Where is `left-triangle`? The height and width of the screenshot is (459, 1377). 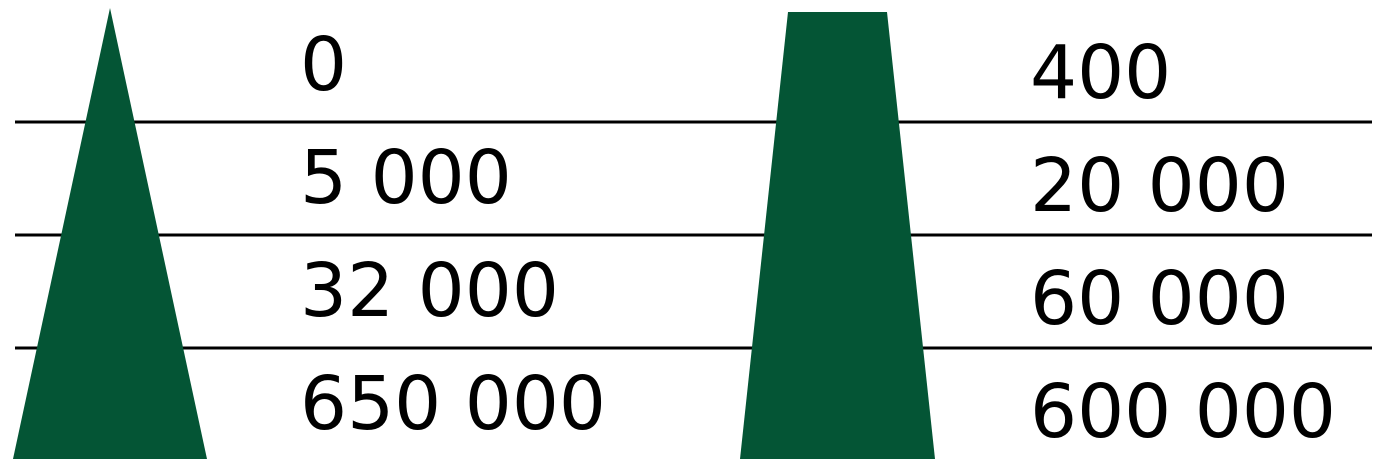
left-triangle is located at coordinates (110, 233).